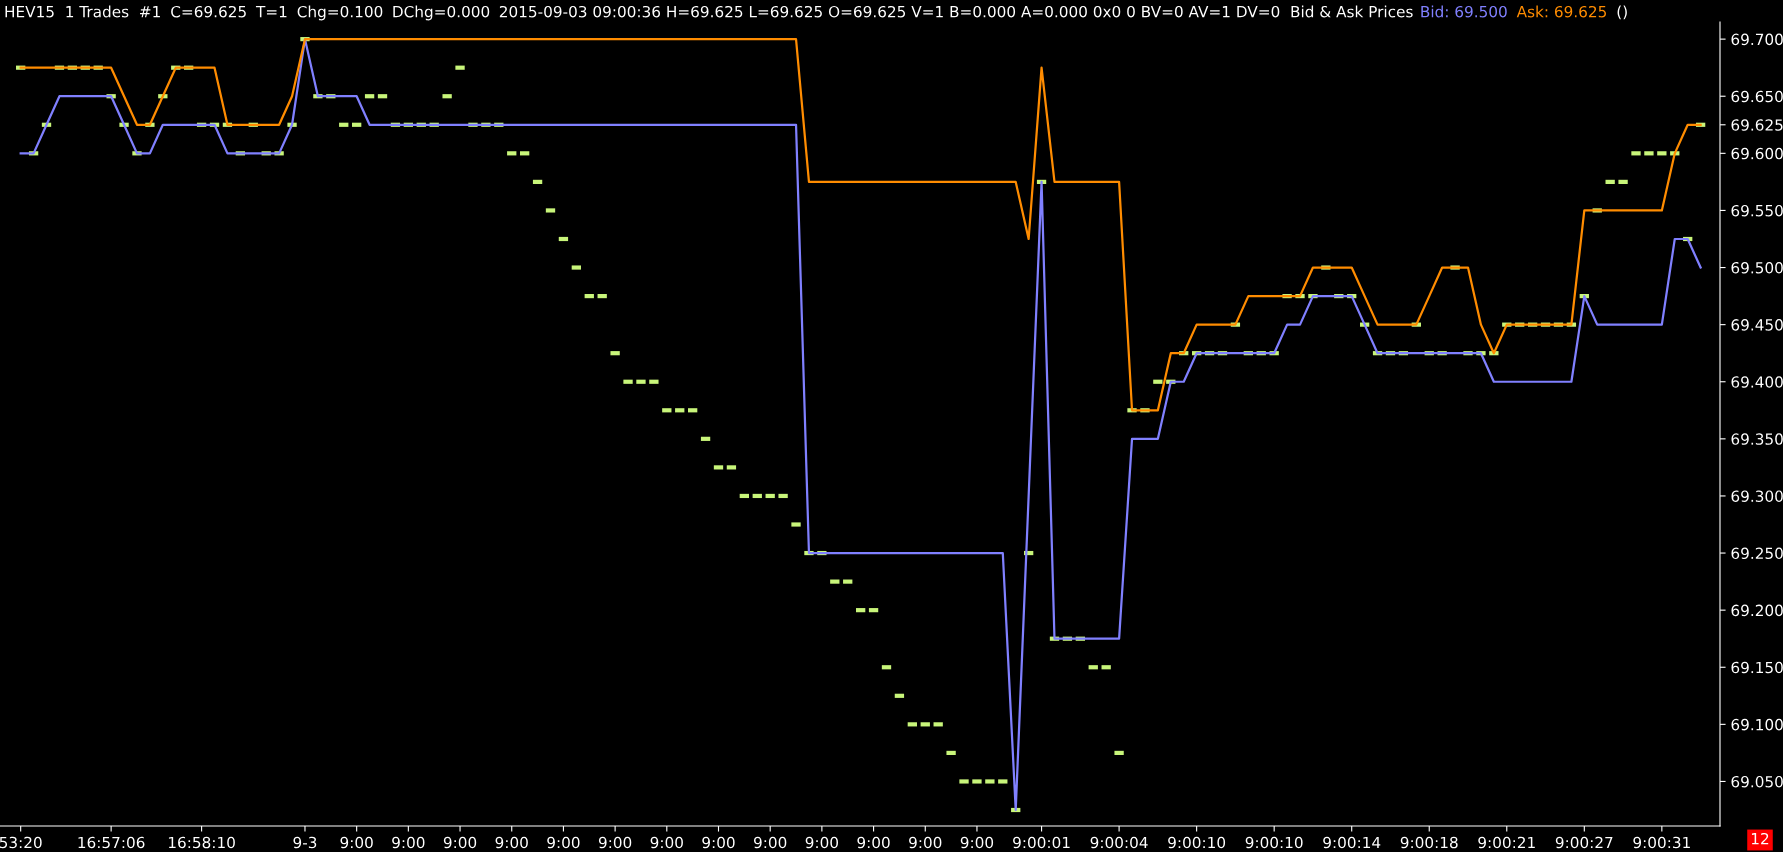 The image size is (1783, 852). What do you see at coordinates (1757, 153) in the screenshot?
I see `y-tick-label: 69.600` at bounding box center [1757, 153].